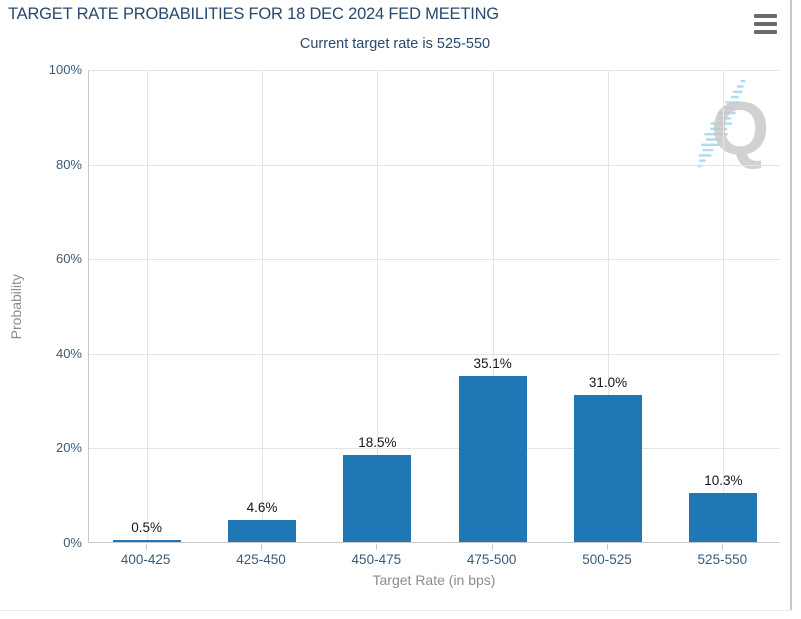 This screenshot has height=619, width=801. What do you see at coordinates (434, 580) in the screenshot?
I see `x-axis-title: Target Rate (in bps)` at bounding box center [434, 580].